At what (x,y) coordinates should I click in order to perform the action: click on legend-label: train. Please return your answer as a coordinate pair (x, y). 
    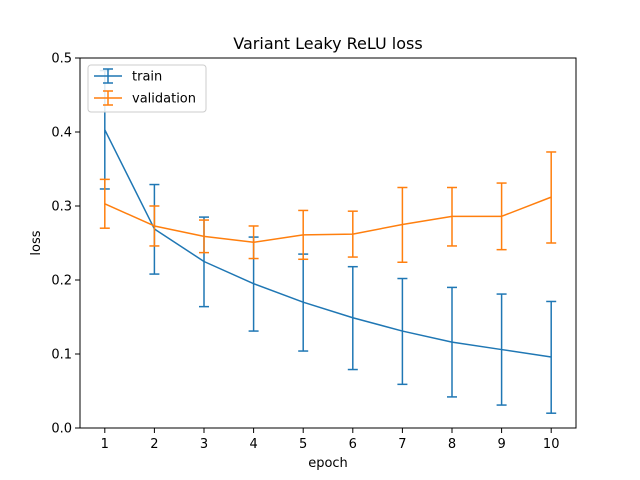
    Looking at the image, I should click on (147, 77).